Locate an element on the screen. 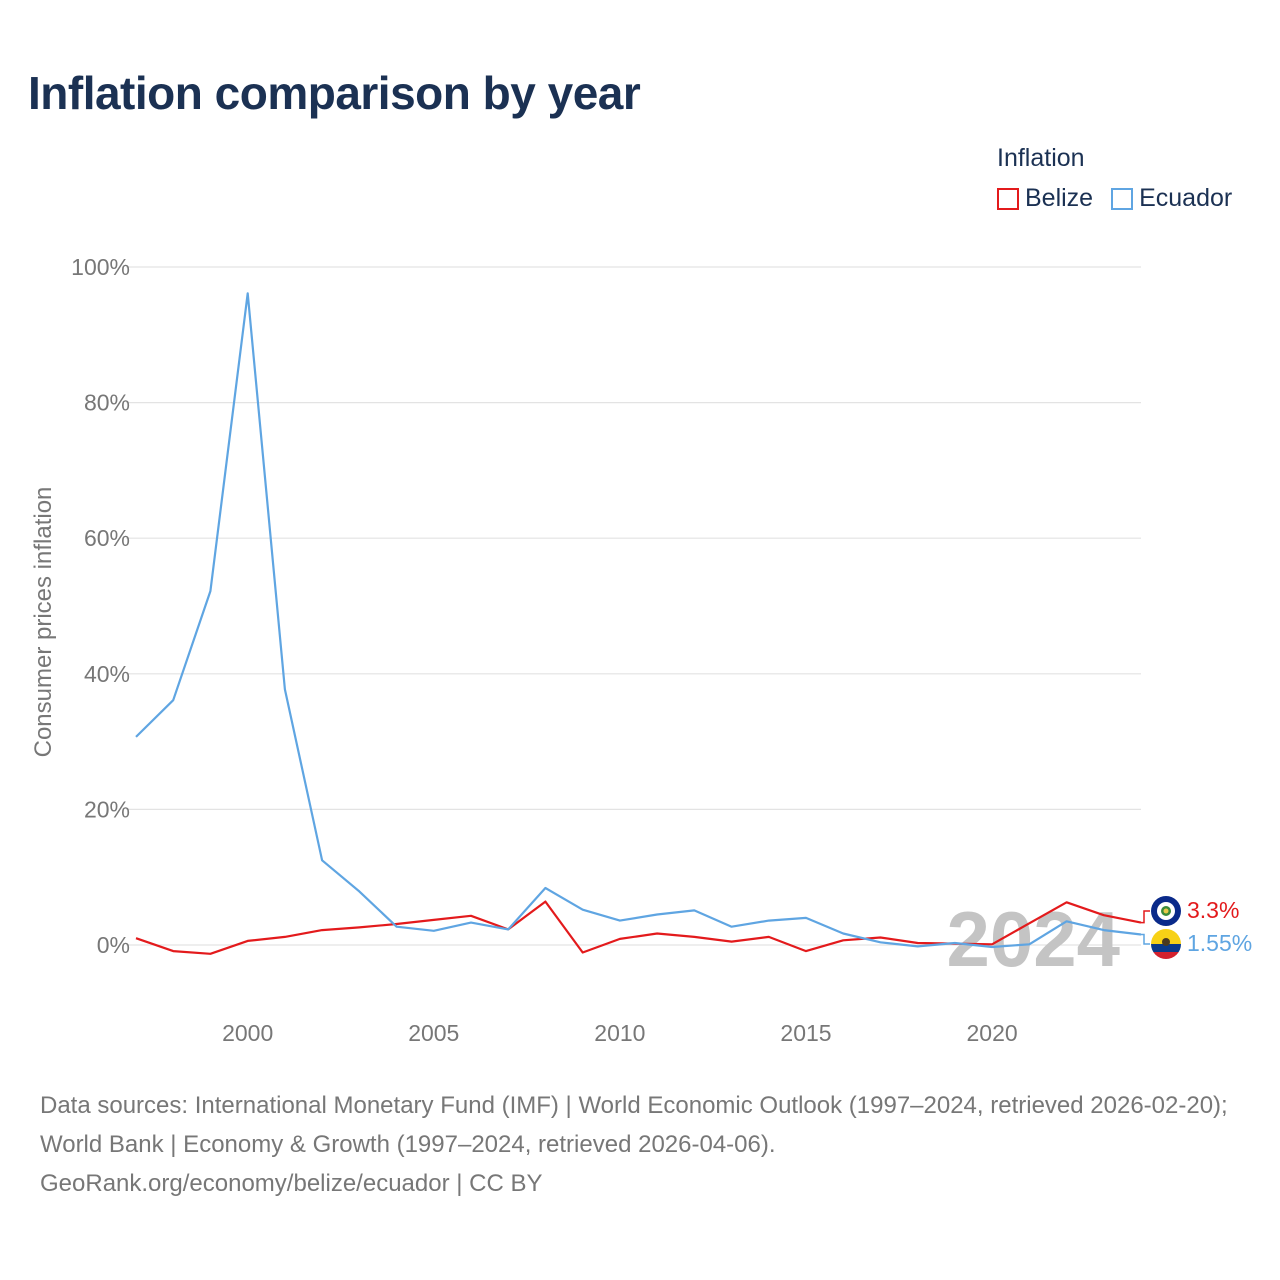 The width and height of the screenshot is (1280, 1280). legend-item-belize: Belize is located at coordinates (1045, 198).